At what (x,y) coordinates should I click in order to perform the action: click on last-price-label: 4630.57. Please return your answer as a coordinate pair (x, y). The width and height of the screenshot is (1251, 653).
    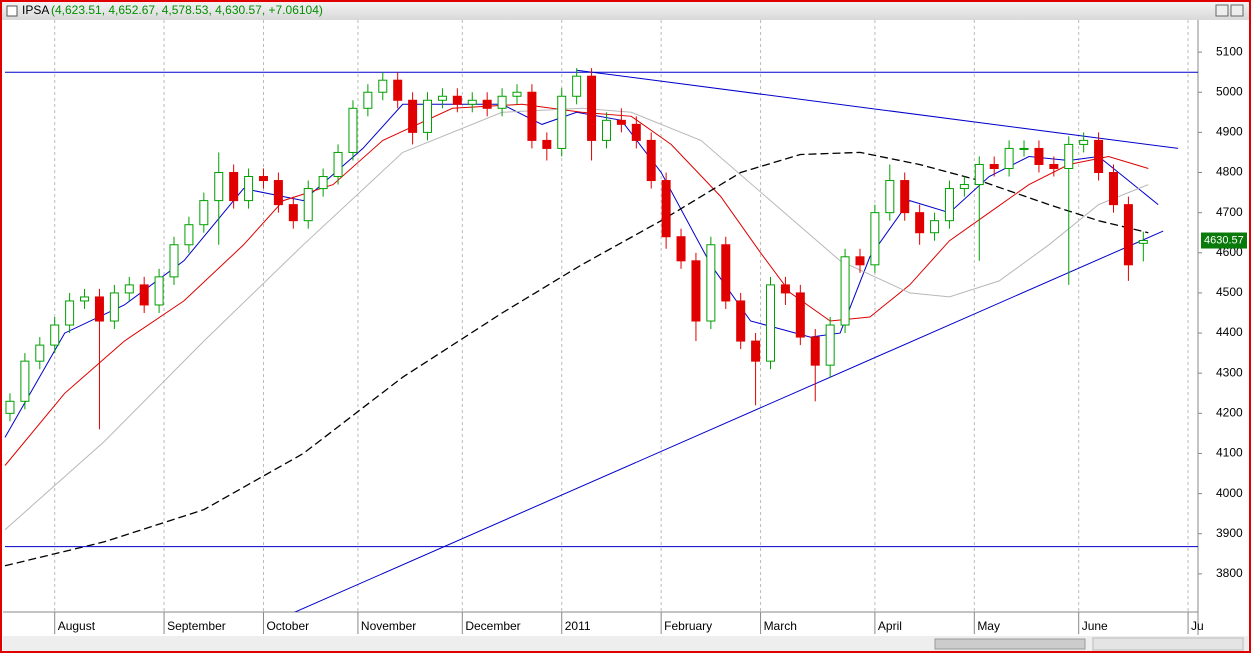
    Looking at the image, I should click on (1224, 240).